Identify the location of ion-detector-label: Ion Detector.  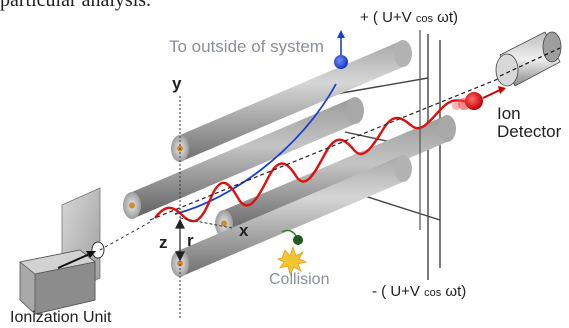
(529, 123).